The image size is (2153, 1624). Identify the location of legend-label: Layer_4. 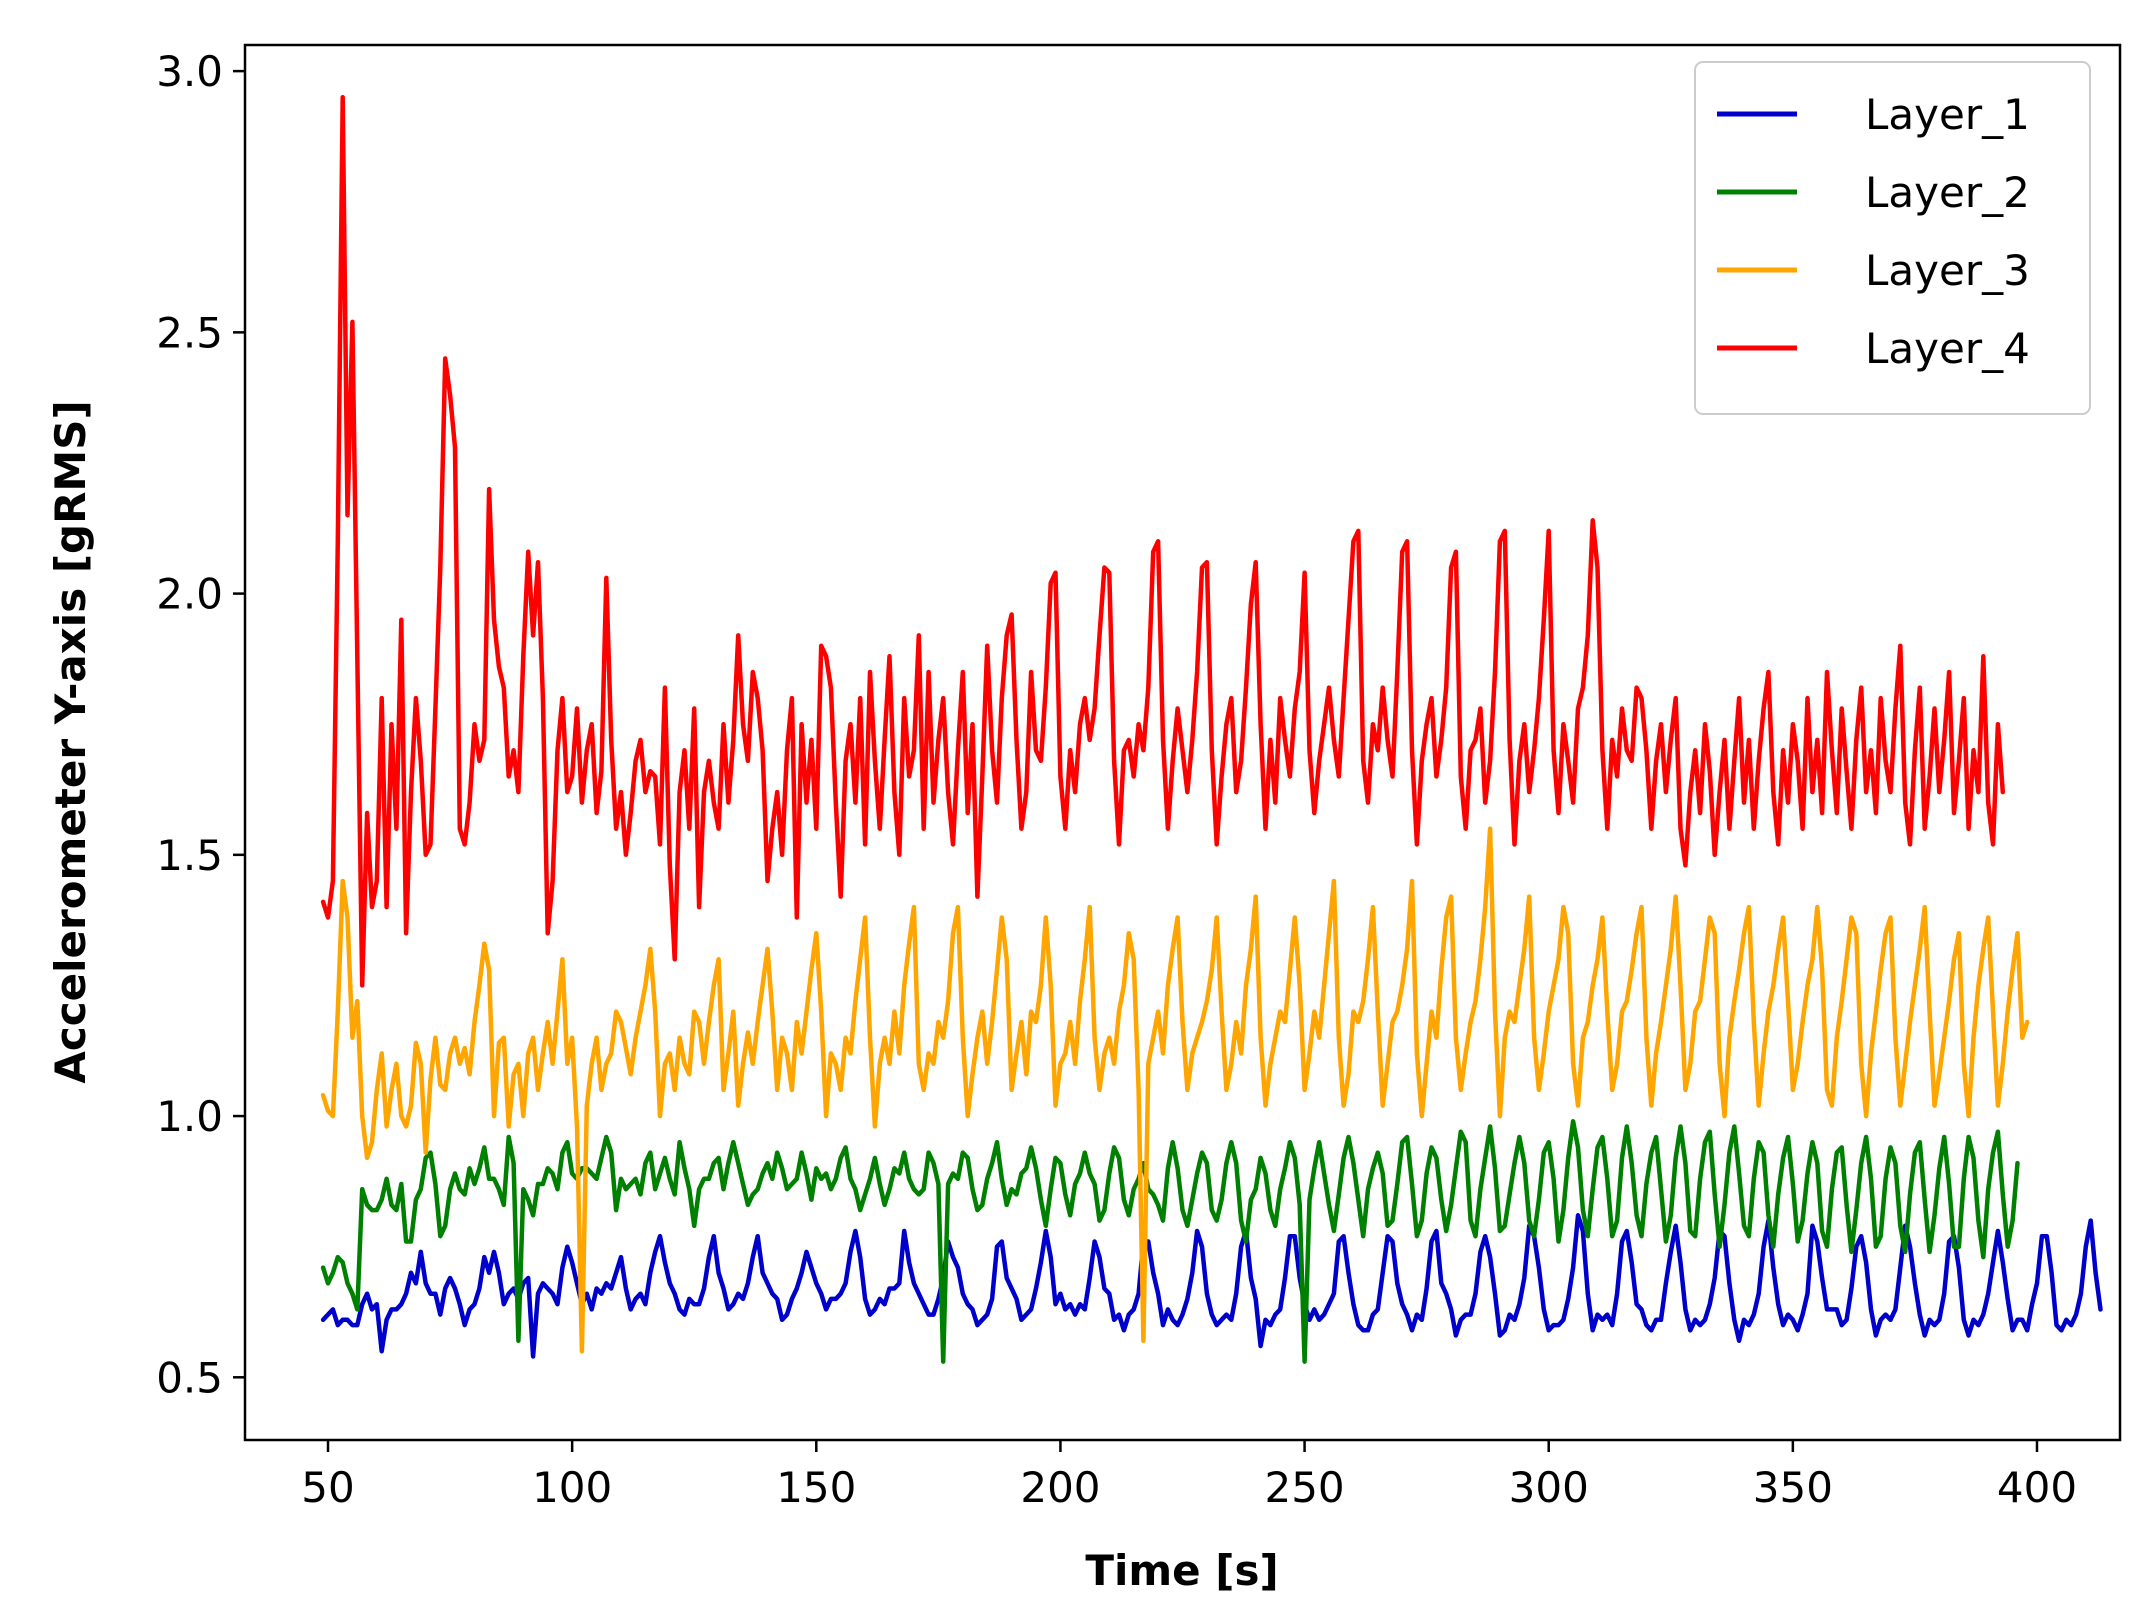
(1947, 348).